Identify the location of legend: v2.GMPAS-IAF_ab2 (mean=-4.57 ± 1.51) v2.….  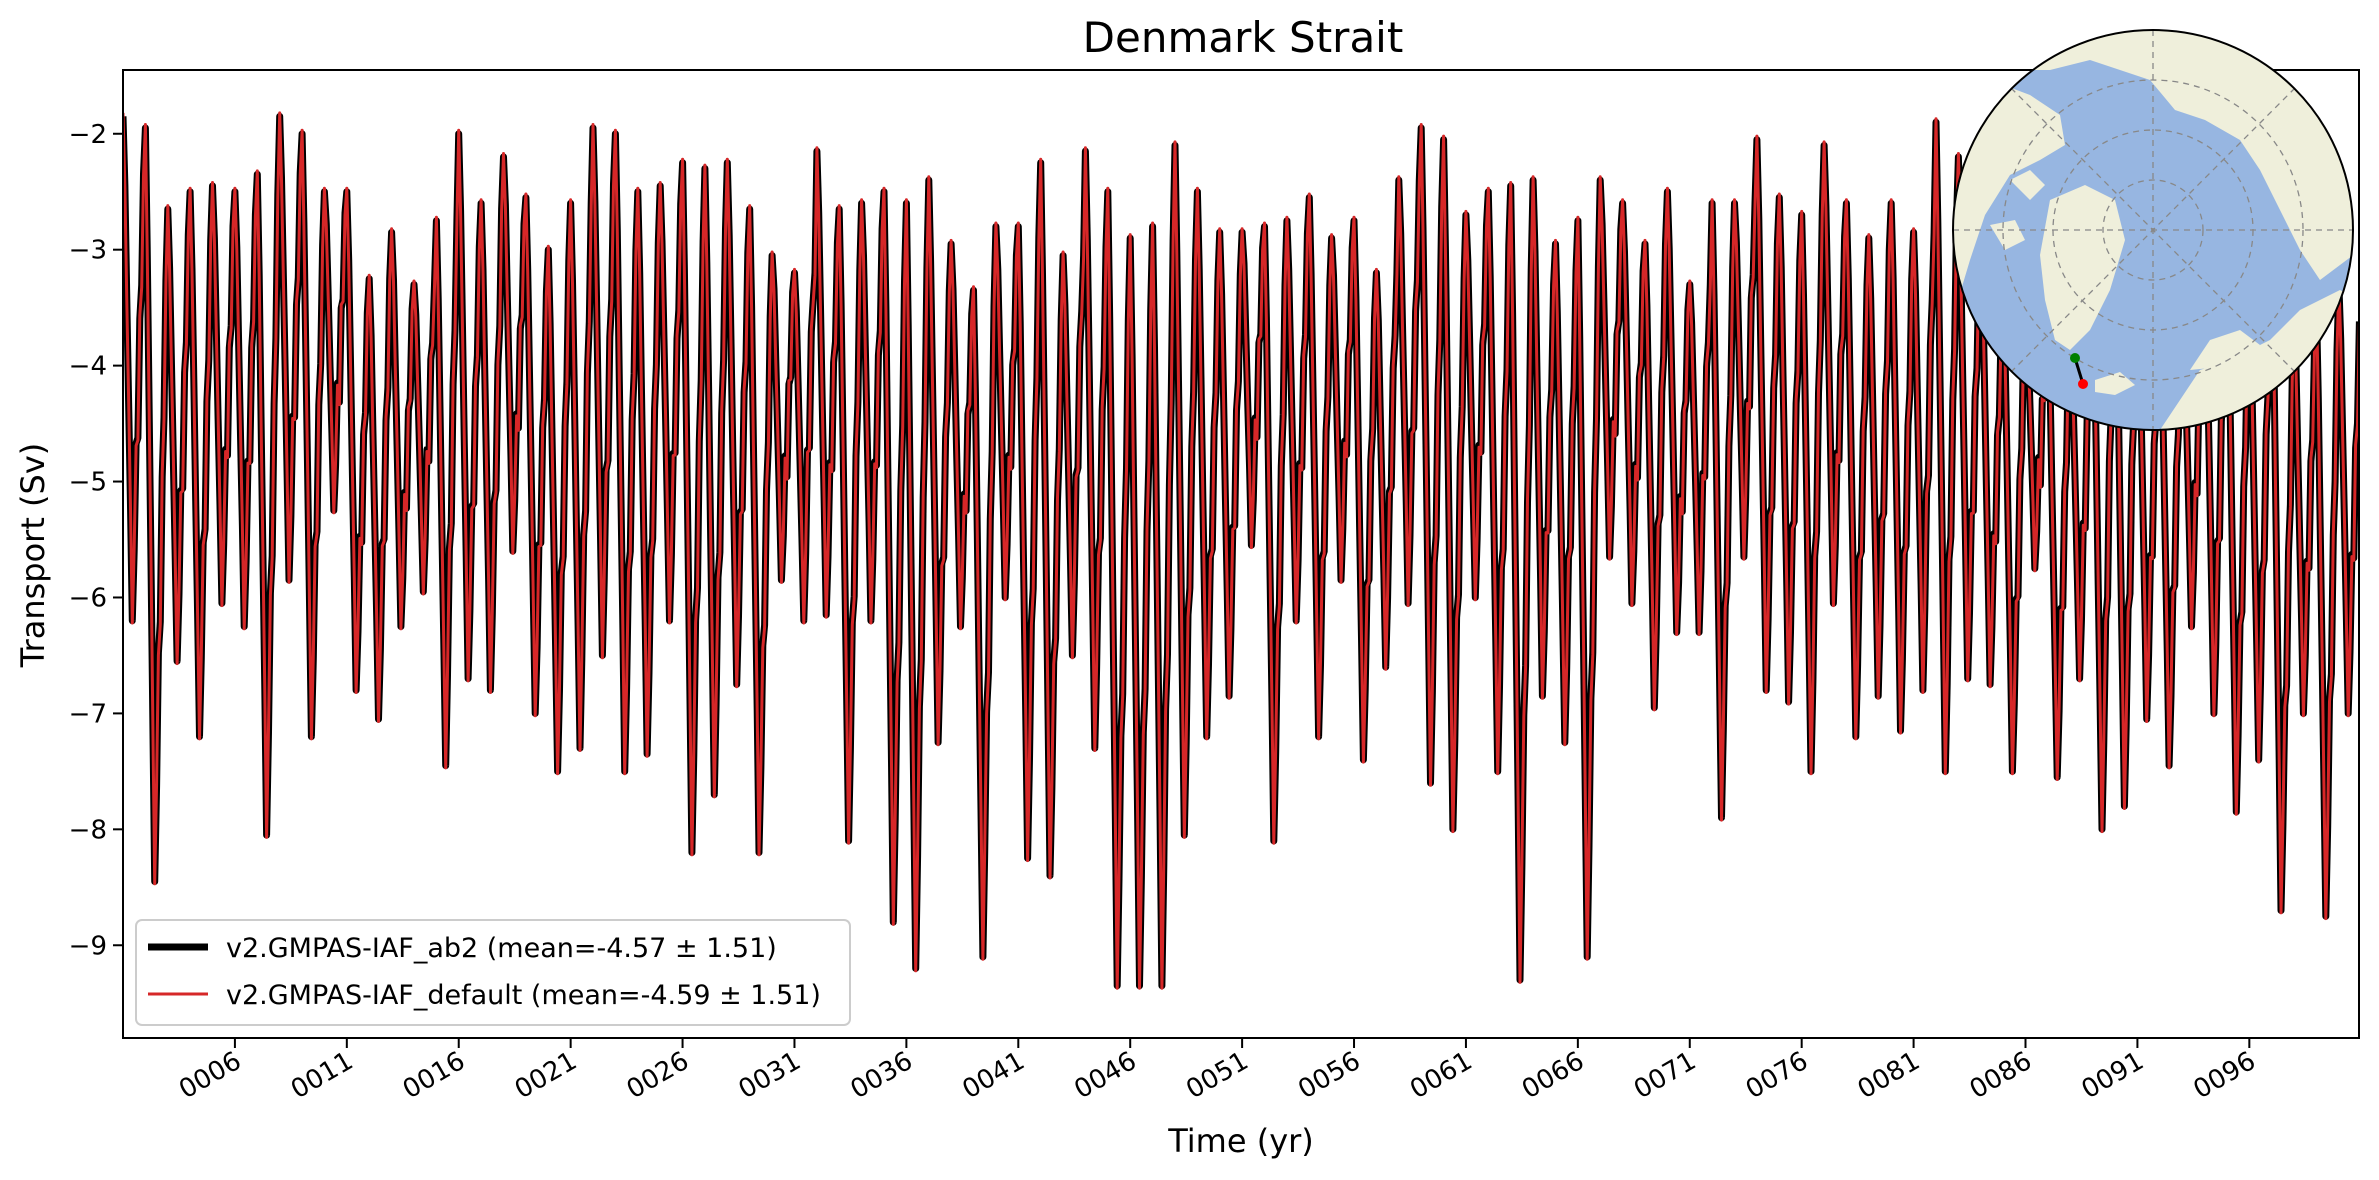
(493, 972).